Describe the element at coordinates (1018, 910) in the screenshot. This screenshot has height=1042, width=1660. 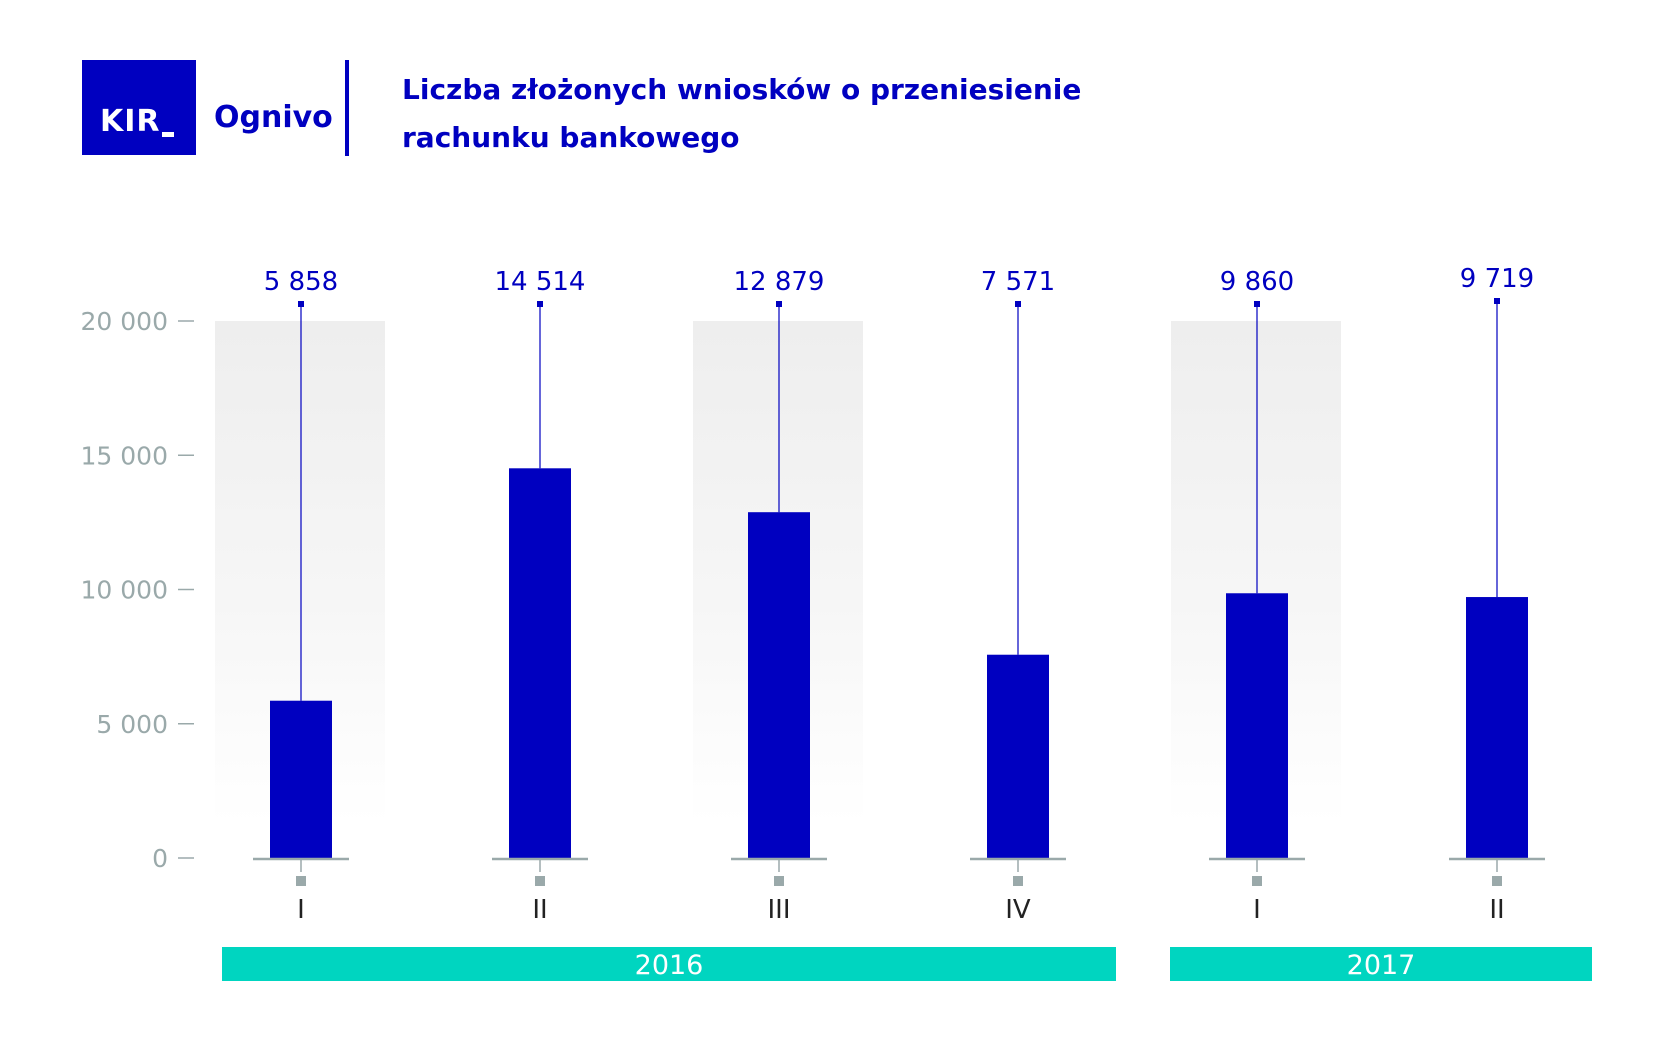
I see `category-label: IV` at that location.